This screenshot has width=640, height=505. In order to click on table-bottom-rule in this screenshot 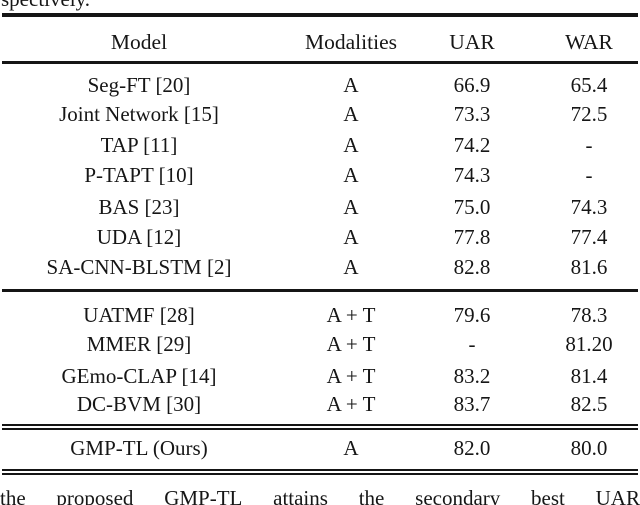, I will do `click(320, 472)`.